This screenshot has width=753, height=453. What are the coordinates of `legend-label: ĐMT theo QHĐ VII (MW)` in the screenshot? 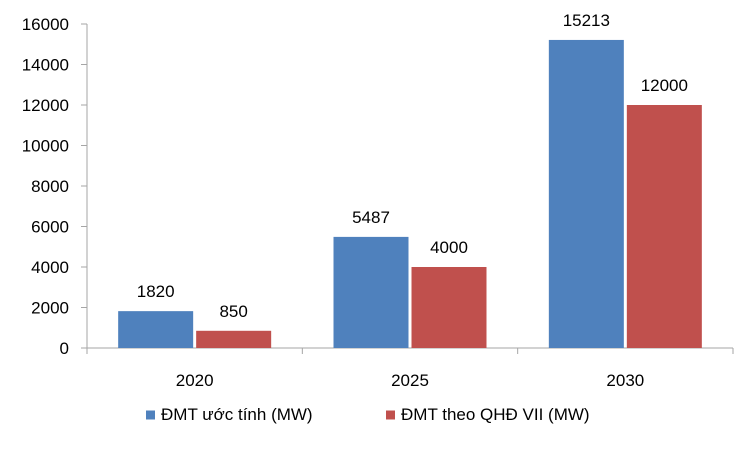 It's located at (495, 414).